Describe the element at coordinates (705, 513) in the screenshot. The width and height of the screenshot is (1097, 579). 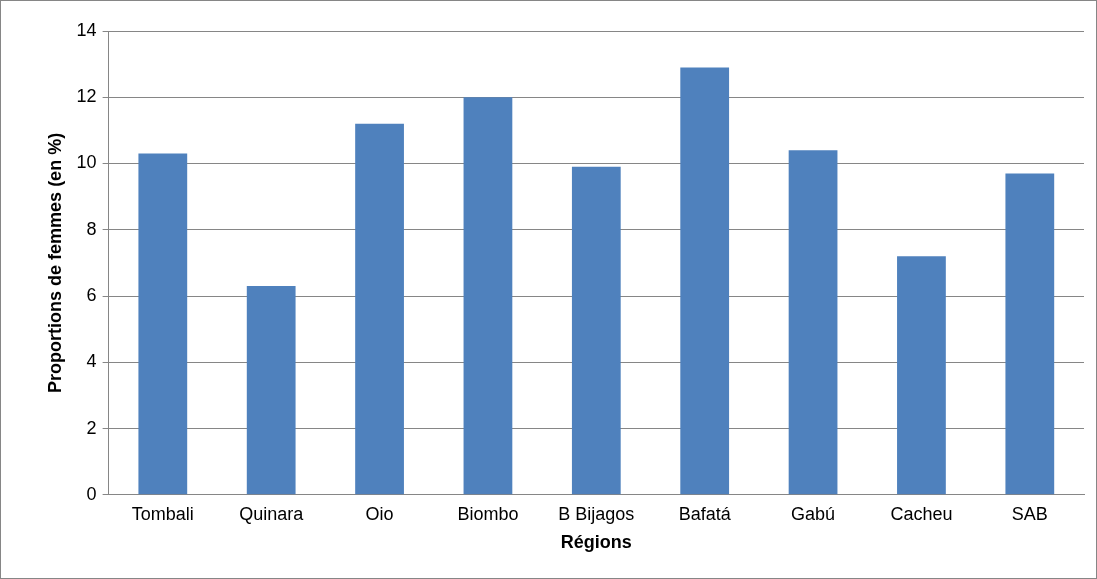
I see `x-tick-label: Bafatá` at that location.